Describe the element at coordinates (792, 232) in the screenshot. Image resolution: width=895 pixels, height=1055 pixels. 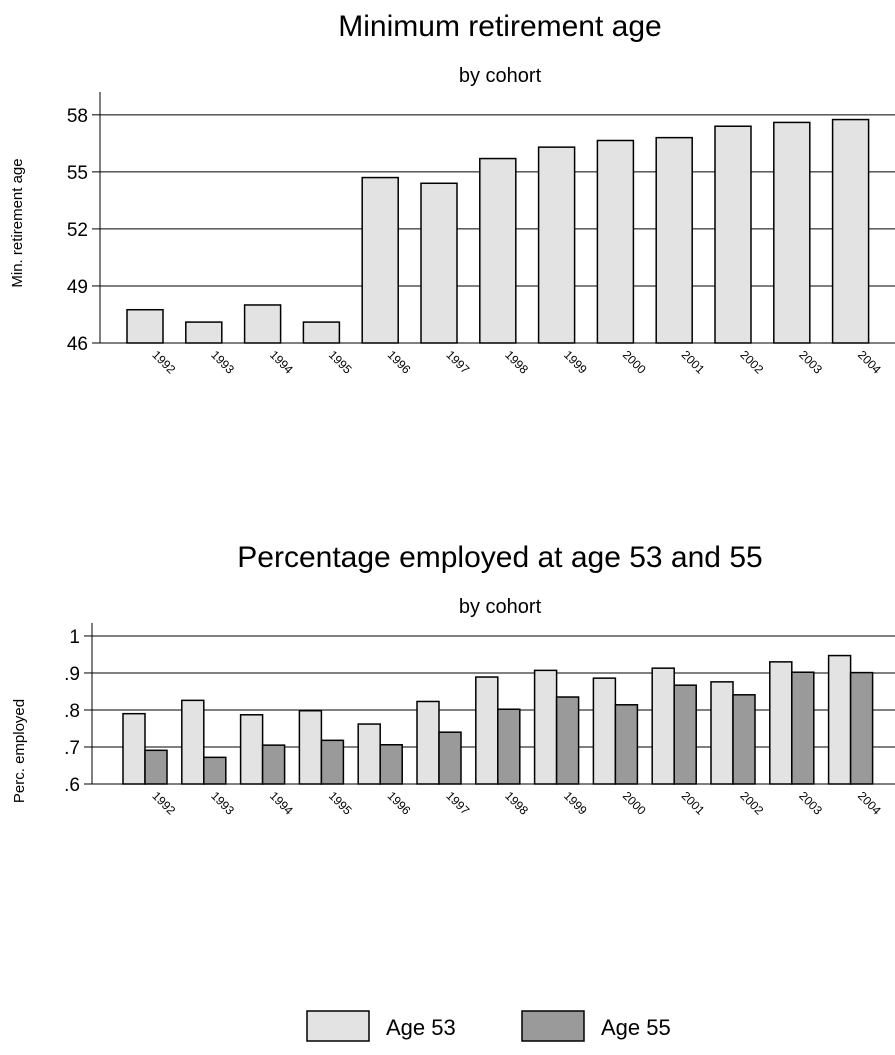
I see `bar-2003` at that location.